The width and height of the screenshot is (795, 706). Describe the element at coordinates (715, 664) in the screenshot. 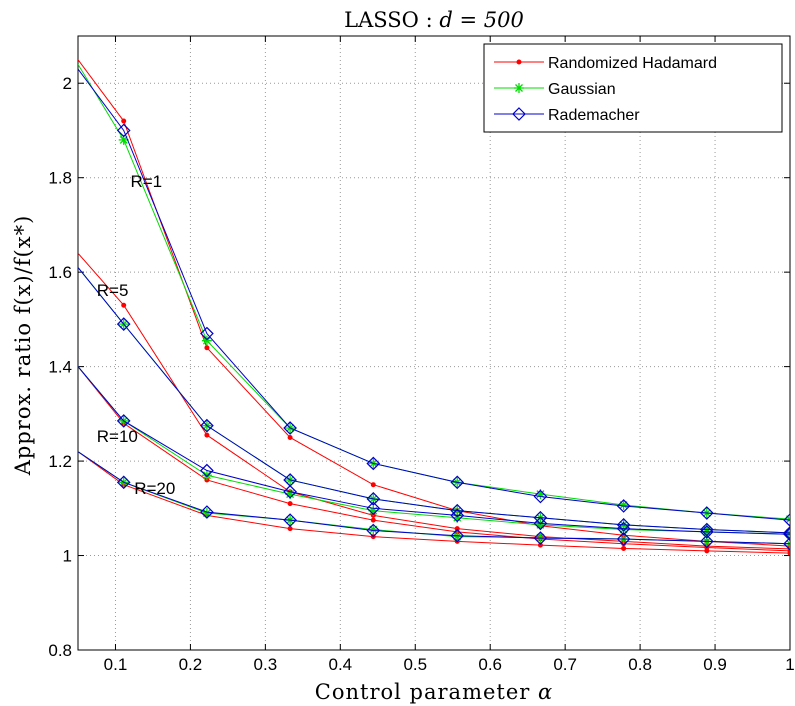

I see `x-tick-label: 0.9` at that location.